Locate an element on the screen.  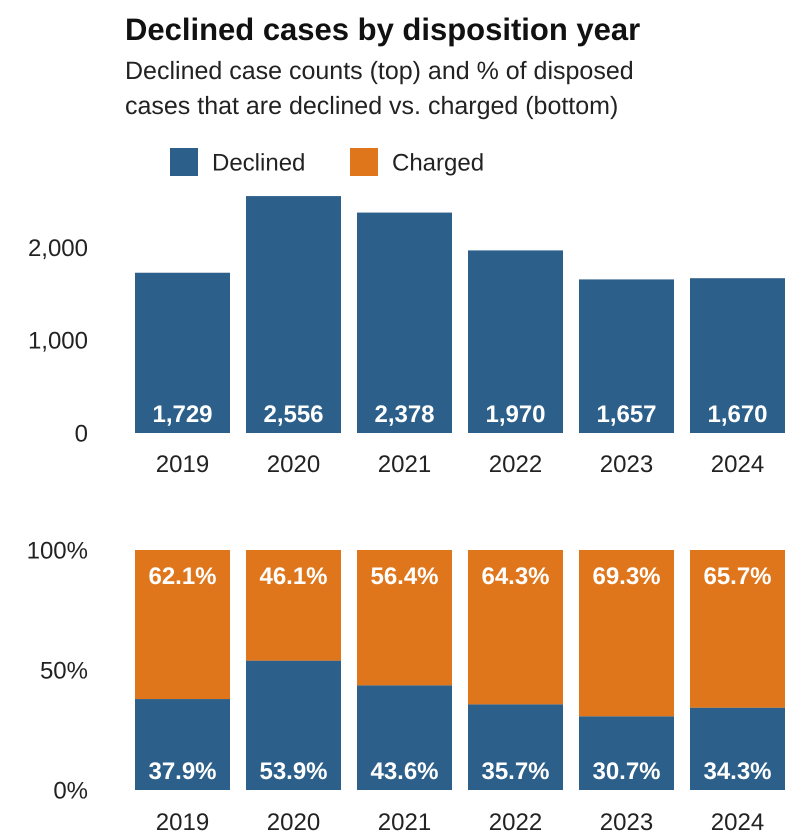
data-label: 35.7% is located at coordinates (515, 771).